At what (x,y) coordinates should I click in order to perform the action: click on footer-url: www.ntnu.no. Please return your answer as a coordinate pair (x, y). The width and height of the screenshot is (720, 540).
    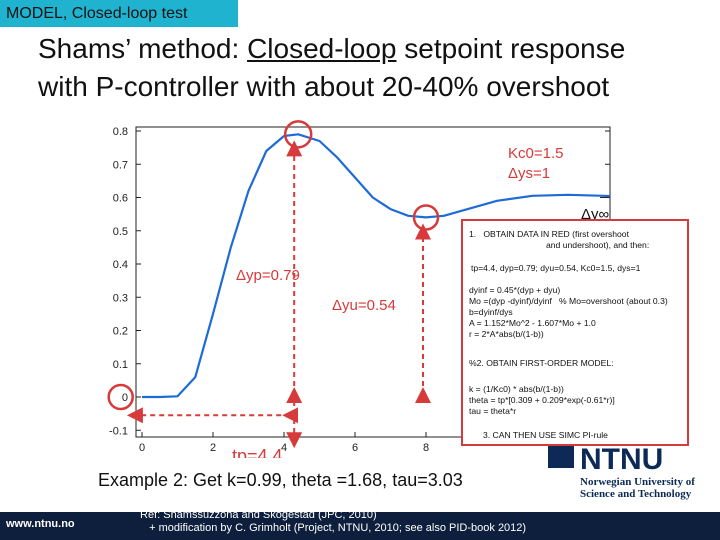
    Looking at the image, I should click on (40, 524).